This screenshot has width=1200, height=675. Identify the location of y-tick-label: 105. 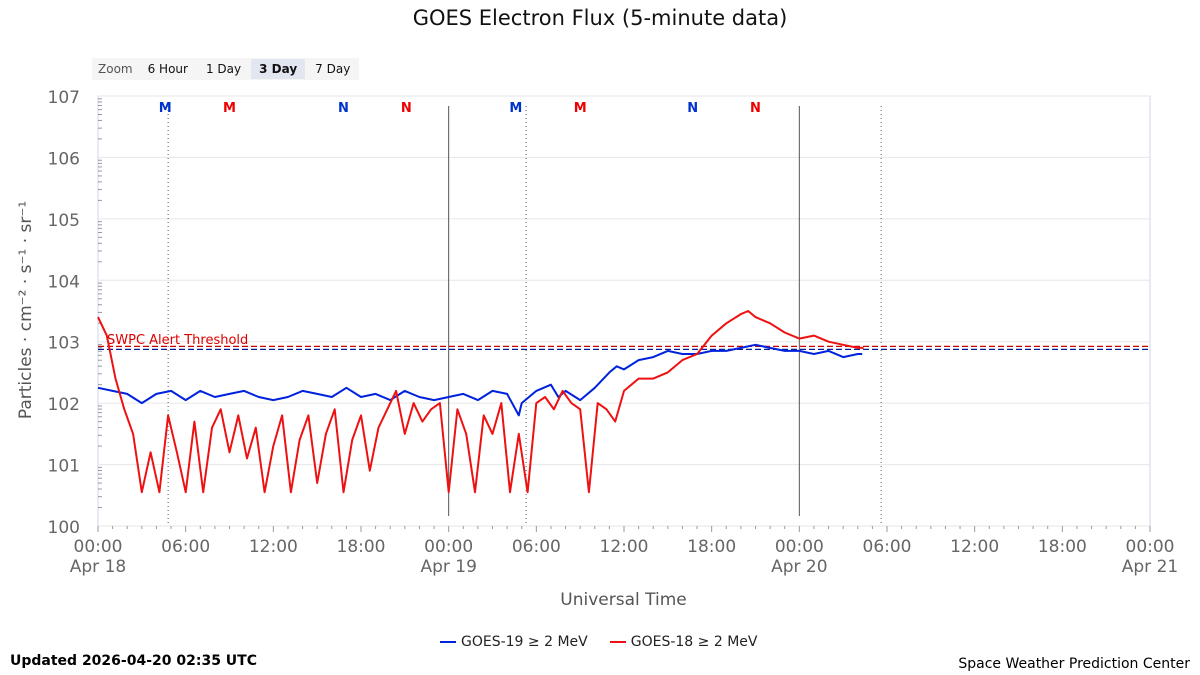
(64, 221).